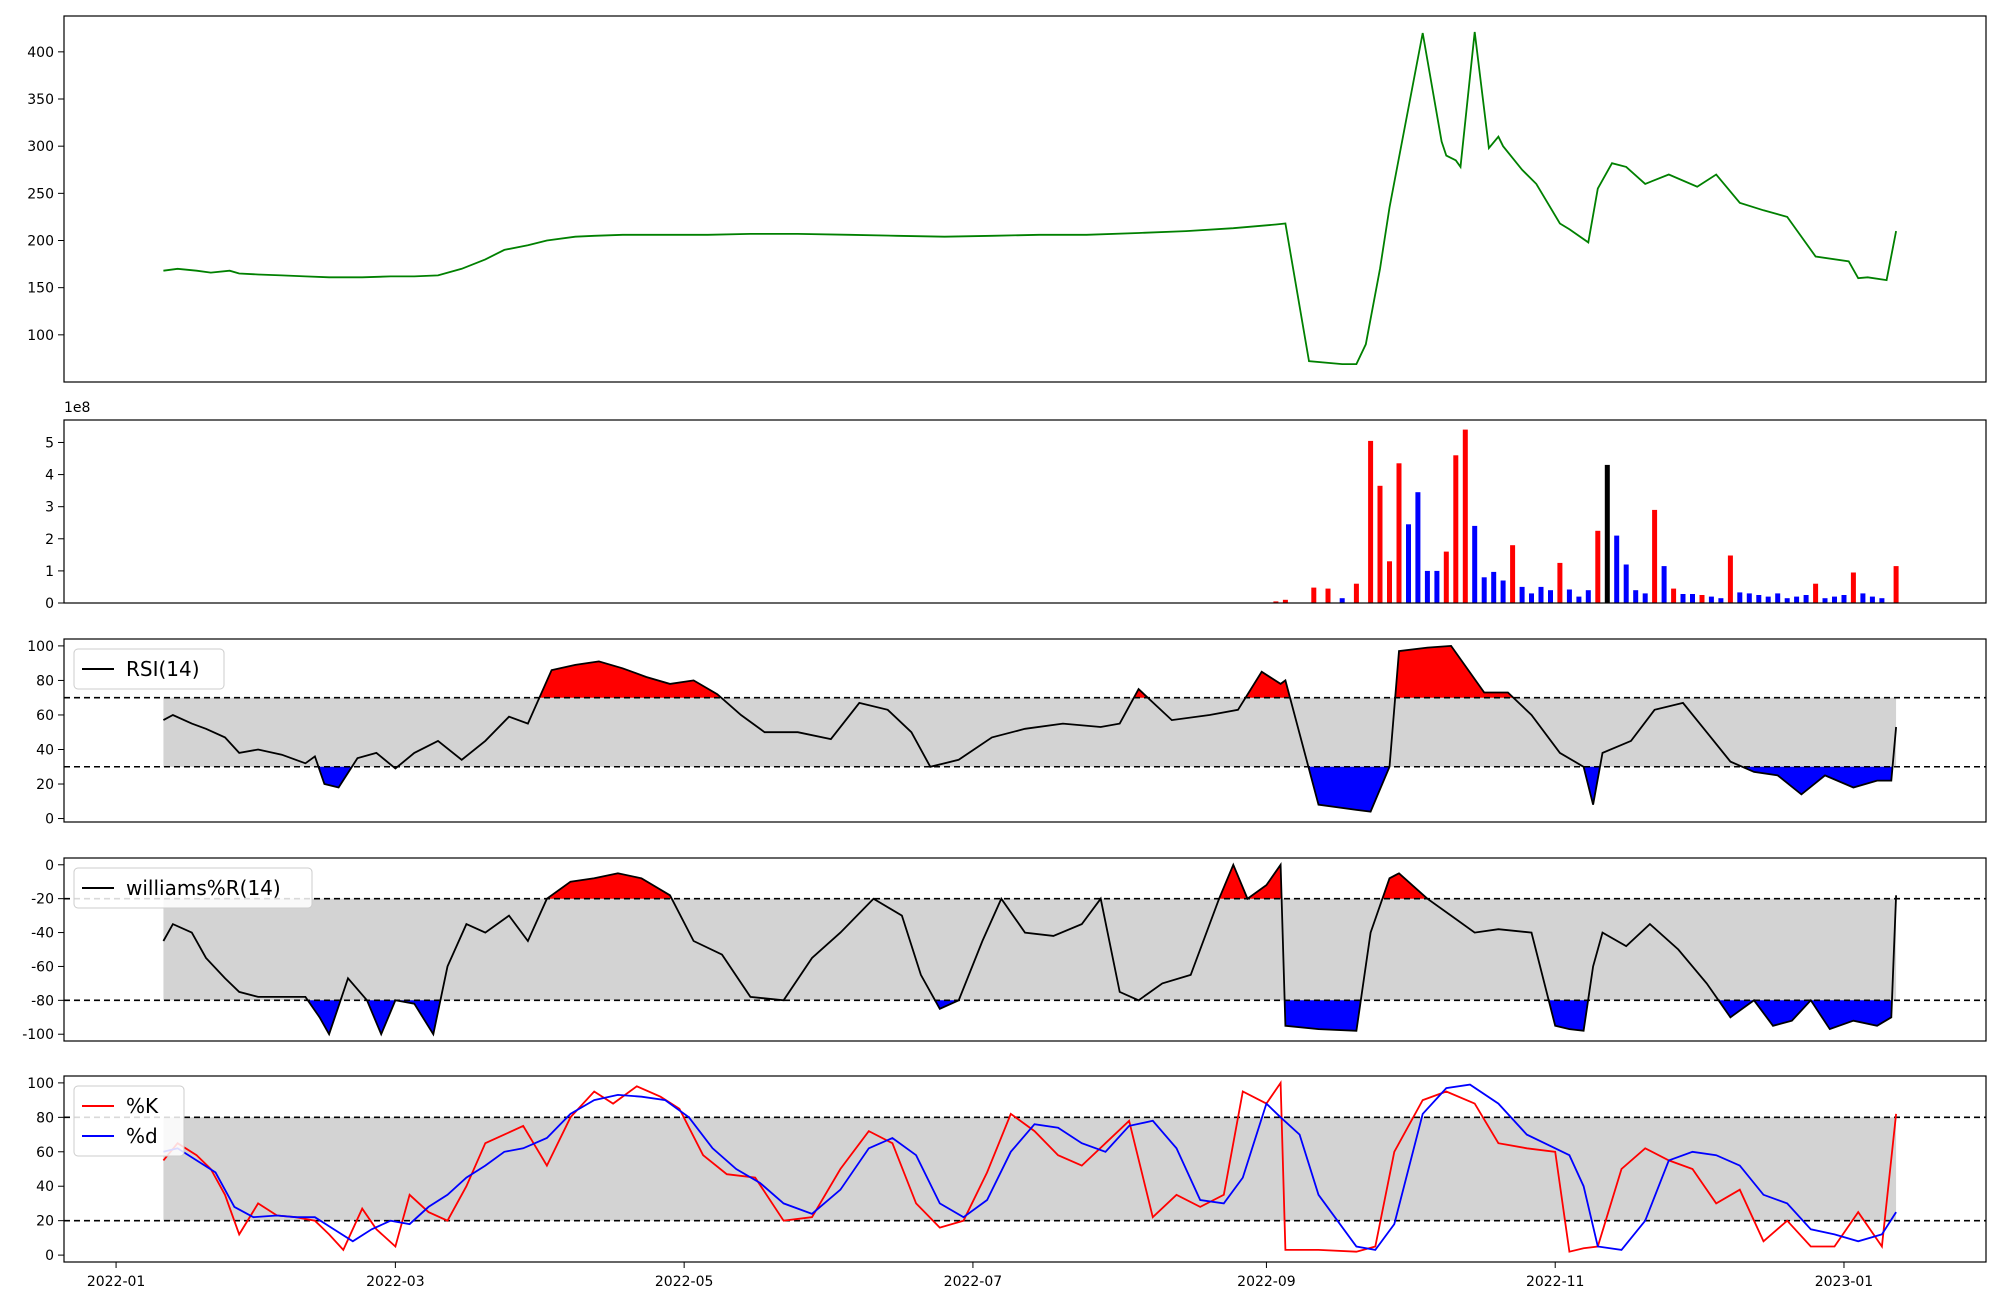  Describe the element at coordinates (45, 1153) in the screenshot. I see `stochastic-ytick-label: 60` at that location.